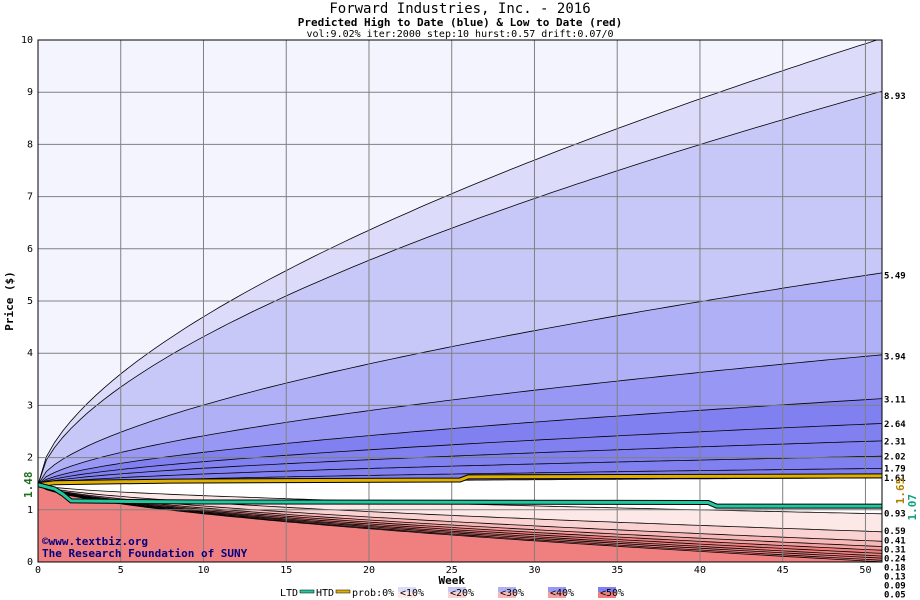 This screenshot has height=600, width=920. I want to click on curve-end-label: 1.61, so click(895, 479).